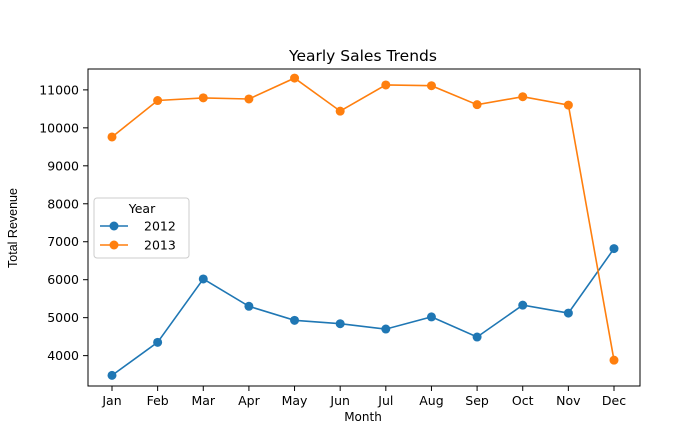  What do you see at coordinates (59, 127) in the screenshot?
I see `y-tick-label: 10000` at bounding box center [59, 127].